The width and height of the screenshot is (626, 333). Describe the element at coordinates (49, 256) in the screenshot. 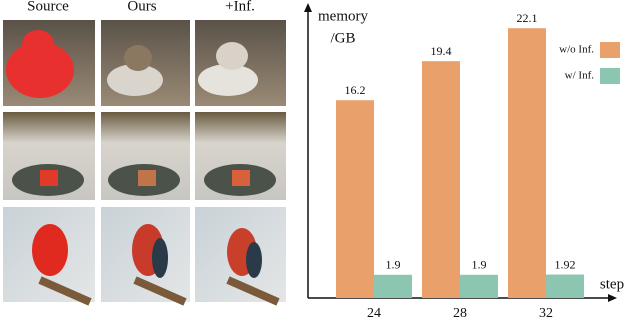

I see `image-bird-source` at that location.